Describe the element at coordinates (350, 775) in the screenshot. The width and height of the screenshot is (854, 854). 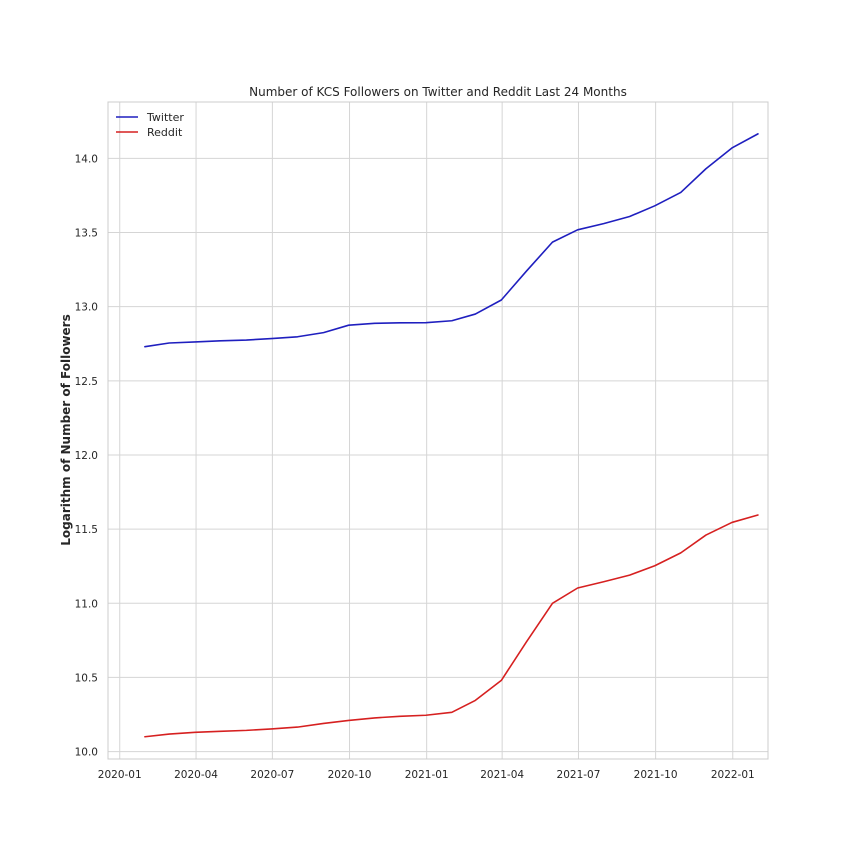
I see `x-tick-label: 2020-10` at that location.